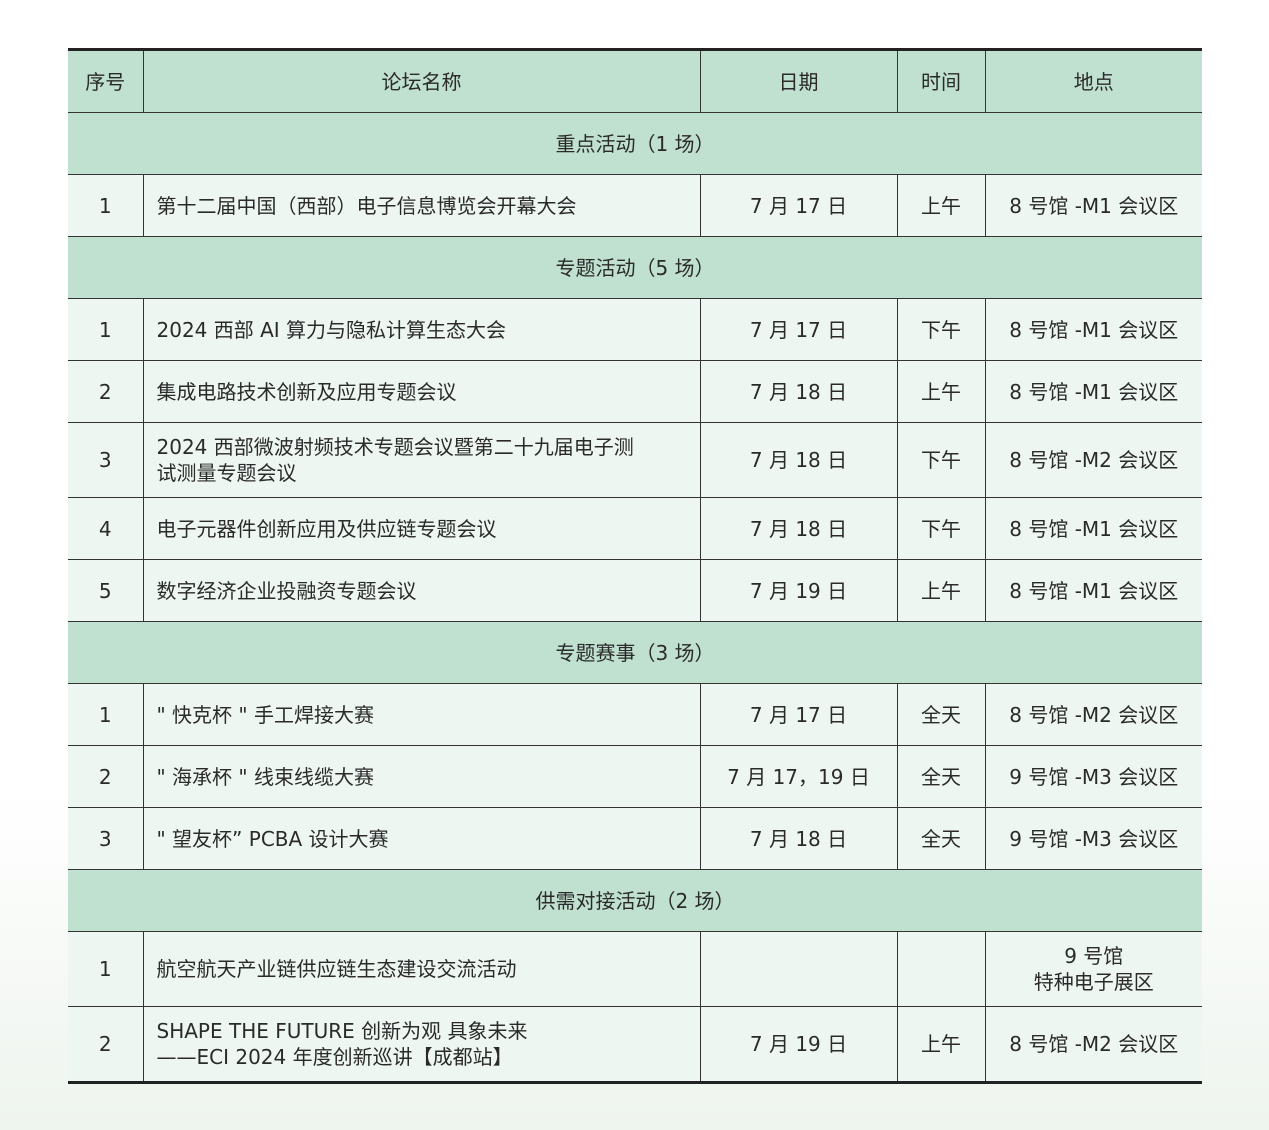 The height and width of the screenshot is (1130, 1269). I want to click on row-number: 5, so click(106, 590).